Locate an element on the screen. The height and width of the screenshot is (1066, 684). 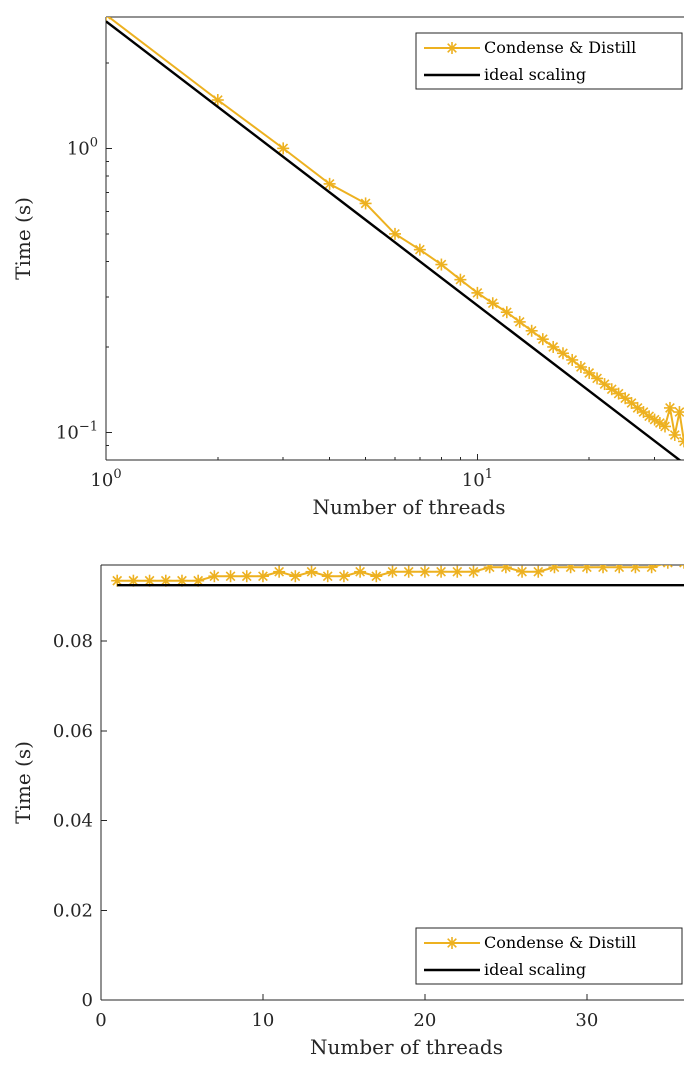
y-tick-label: 10⁰ is located at coordinates (82, 147).